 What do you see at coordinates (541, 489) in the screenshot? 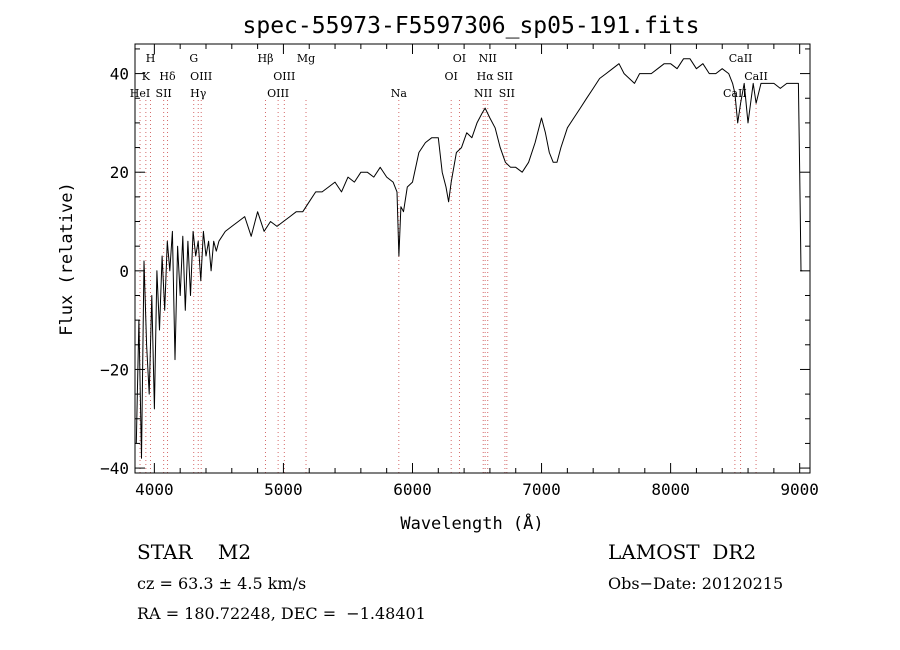
I see `x-tick-label: 7000` at bounding box center [541, 489].